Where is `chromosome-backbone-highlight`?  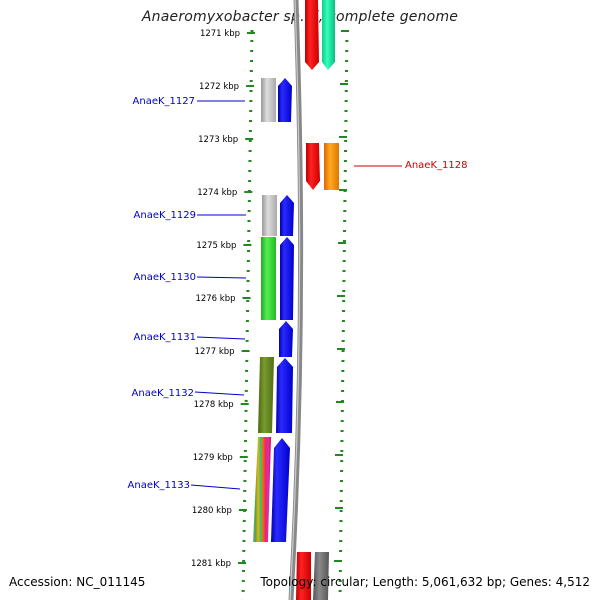
chromosome-backbone-highlight is located at coordinates (295, 300).